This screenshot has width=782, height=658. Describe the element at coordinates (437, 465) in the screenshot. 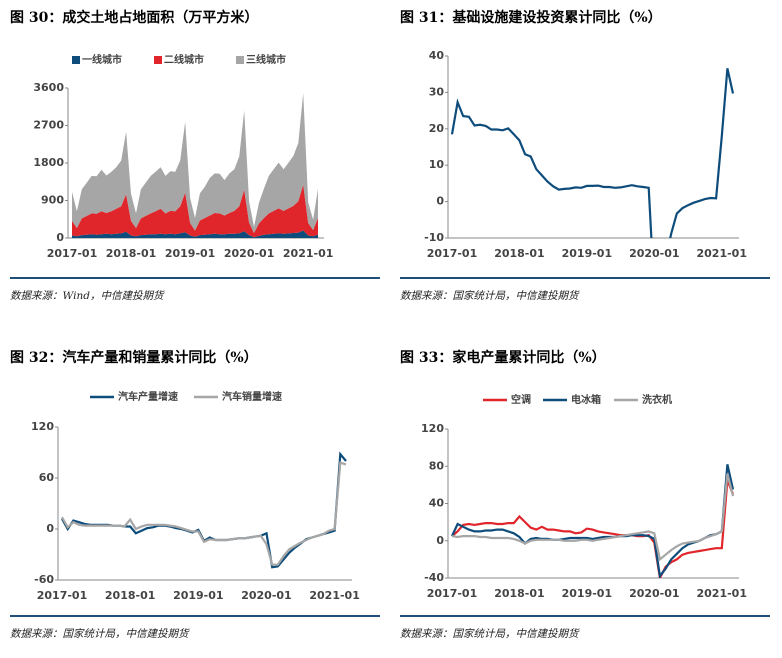

I see `y-tick-label: 80` at that location.